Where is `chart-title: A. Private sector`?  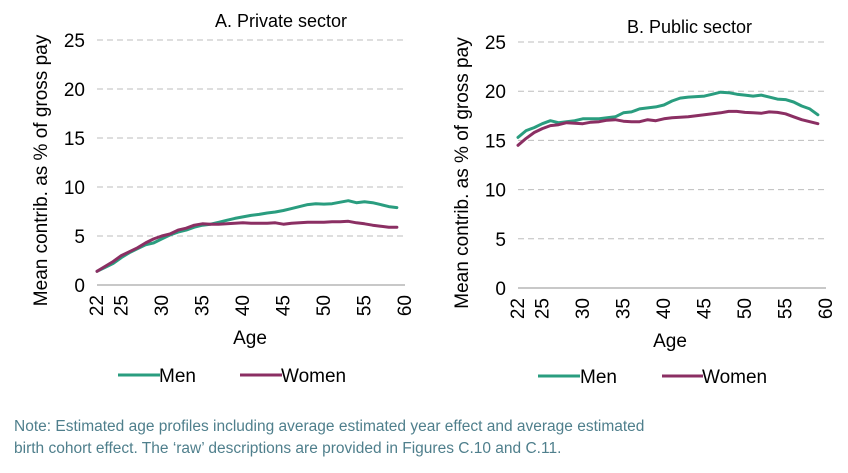
chart-title: A. Private sector is located at coordinates (281, 21).